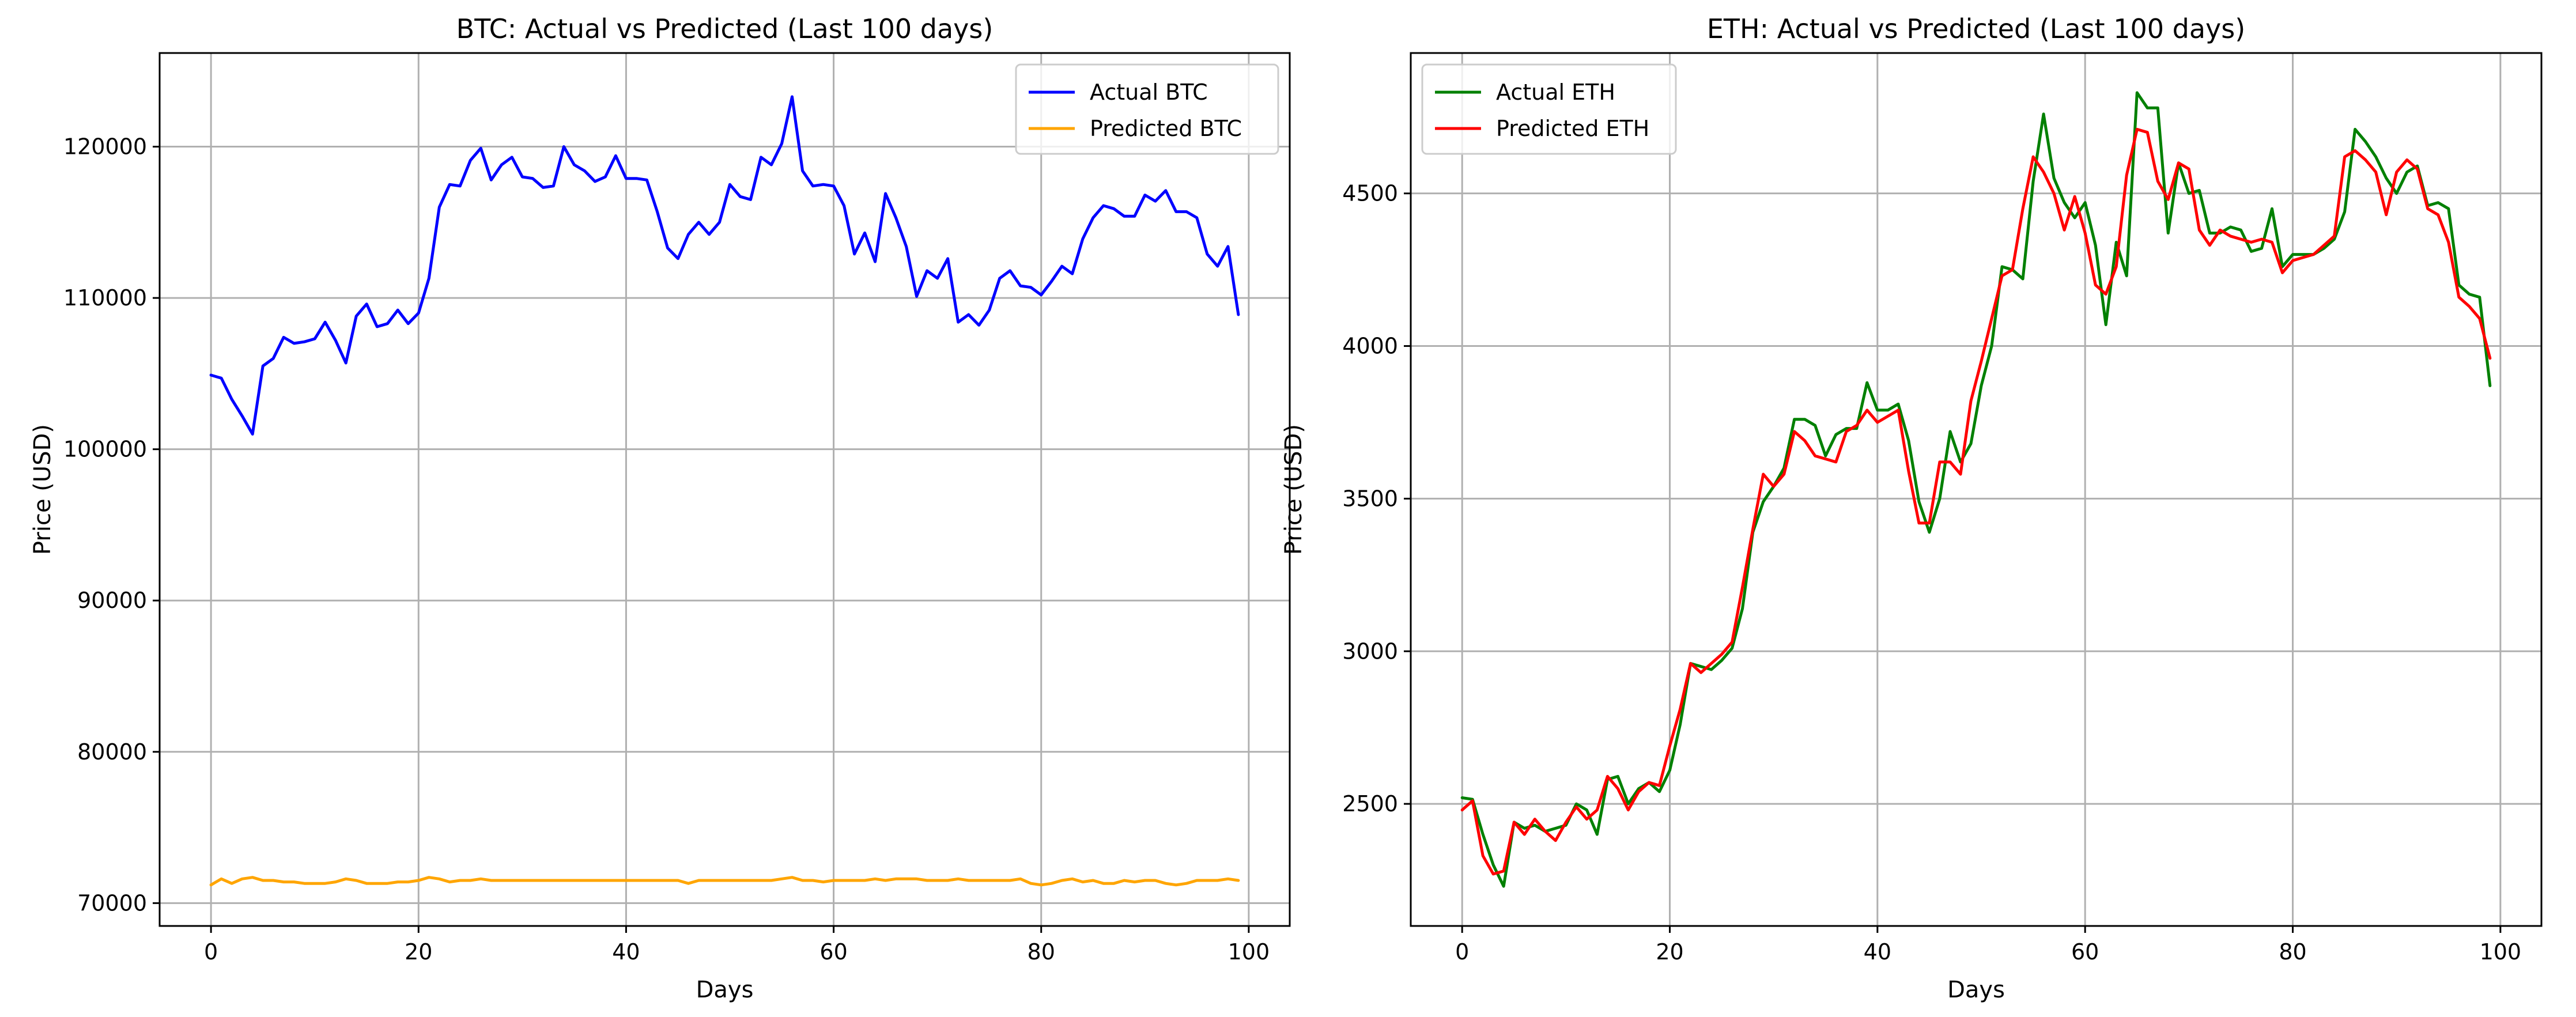  Describe the element at coordinates (833, 952) in the screenshot. I see `btc-x-tick-label: 60` at that location.